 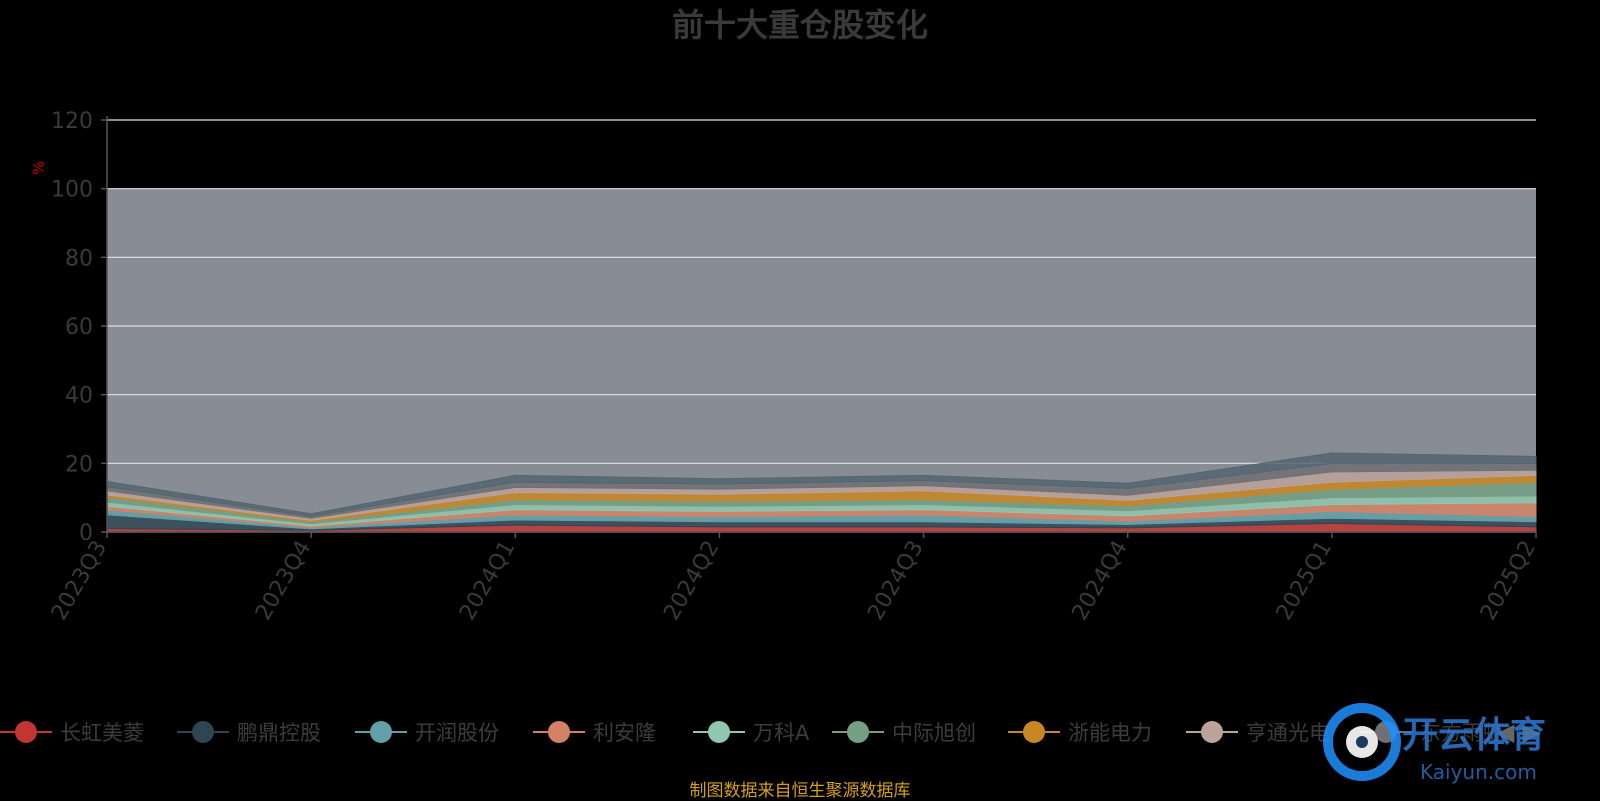 I want to click on y-tick-label: 40, so click(x=79, y=396).